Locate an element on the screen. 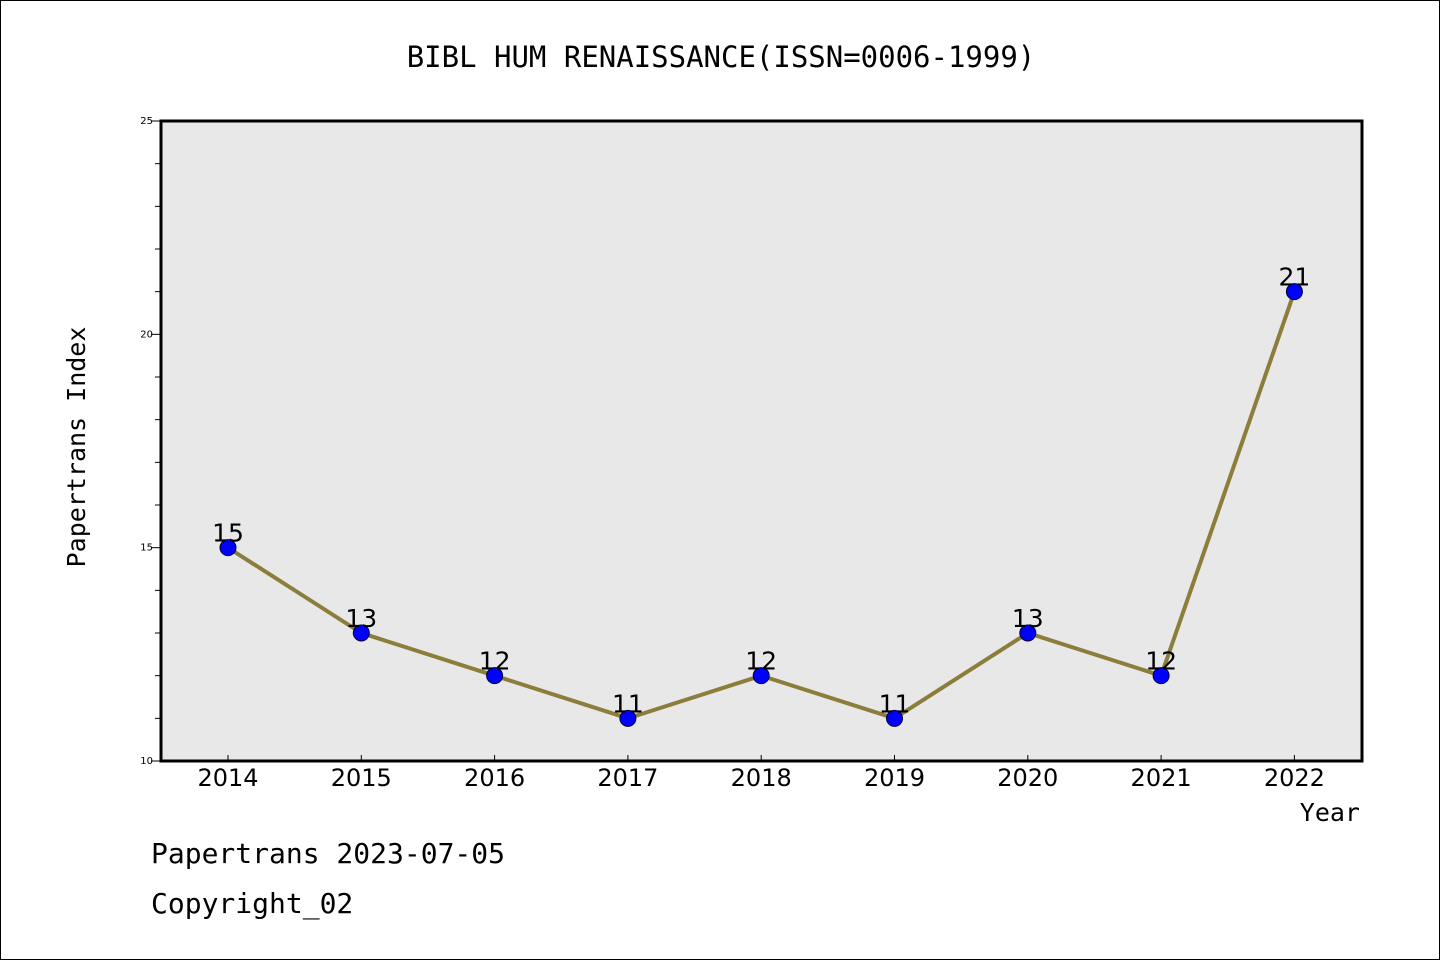 This screenshot has height=960, width=1440. x-tick-label: 2018 is located at coordinates (761, 778).